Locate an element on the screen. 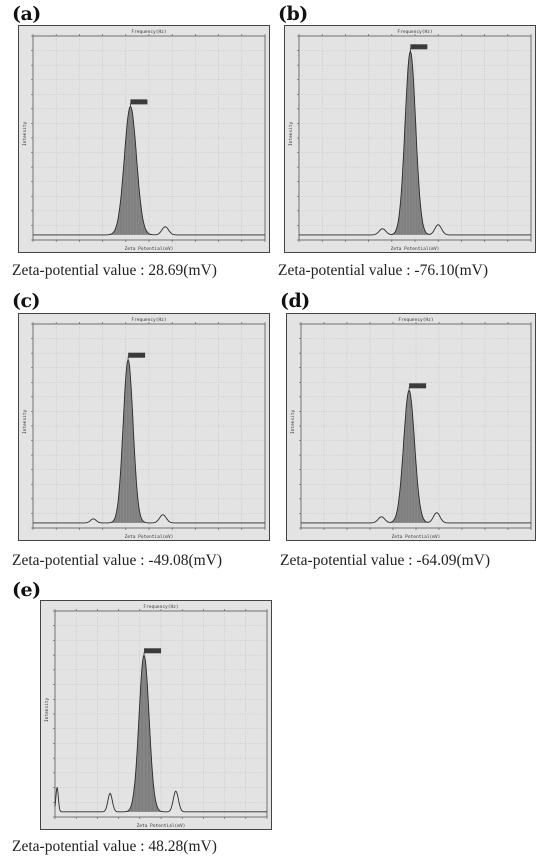 The height and width of the screenshot is (861, 547). panel-letter: (b) is located at coordinates (293, 14).